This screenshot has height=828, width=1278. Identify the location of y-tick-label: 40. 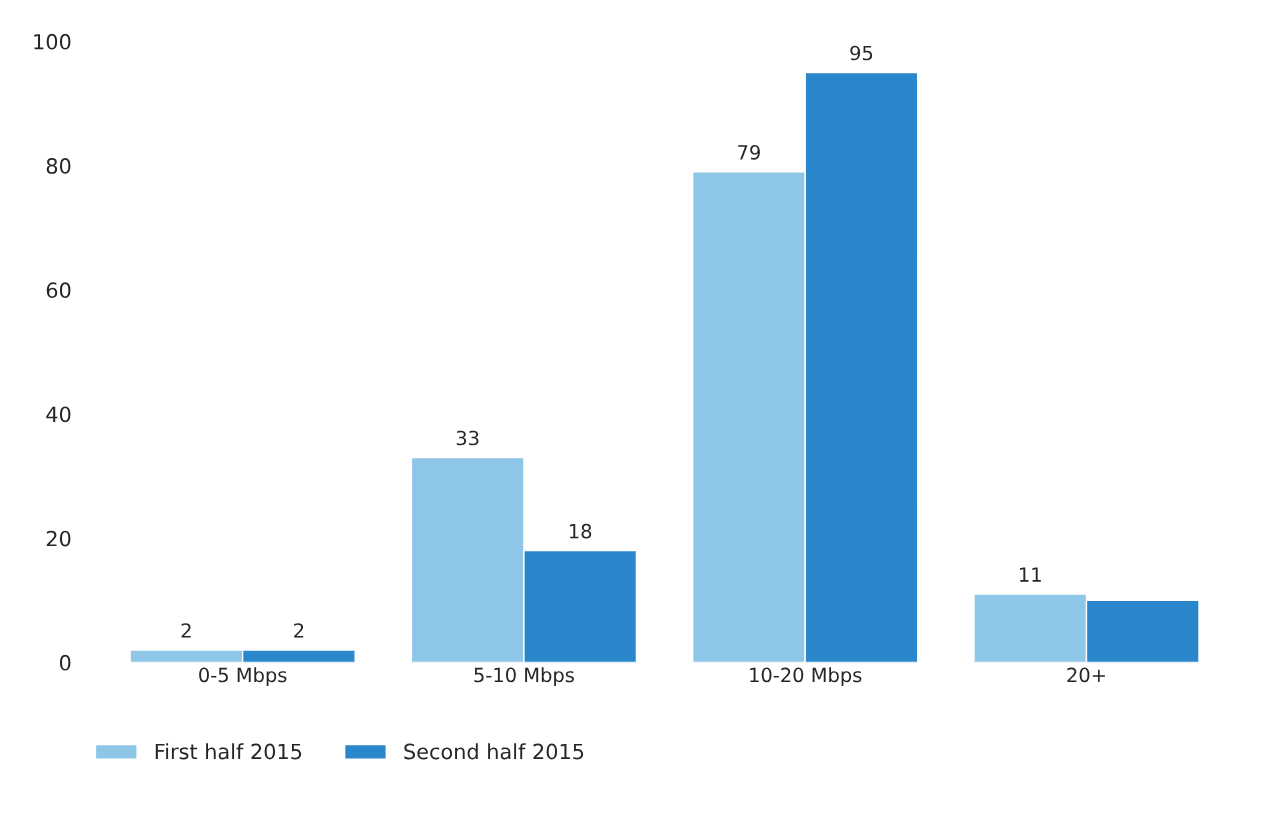
(58, 414).